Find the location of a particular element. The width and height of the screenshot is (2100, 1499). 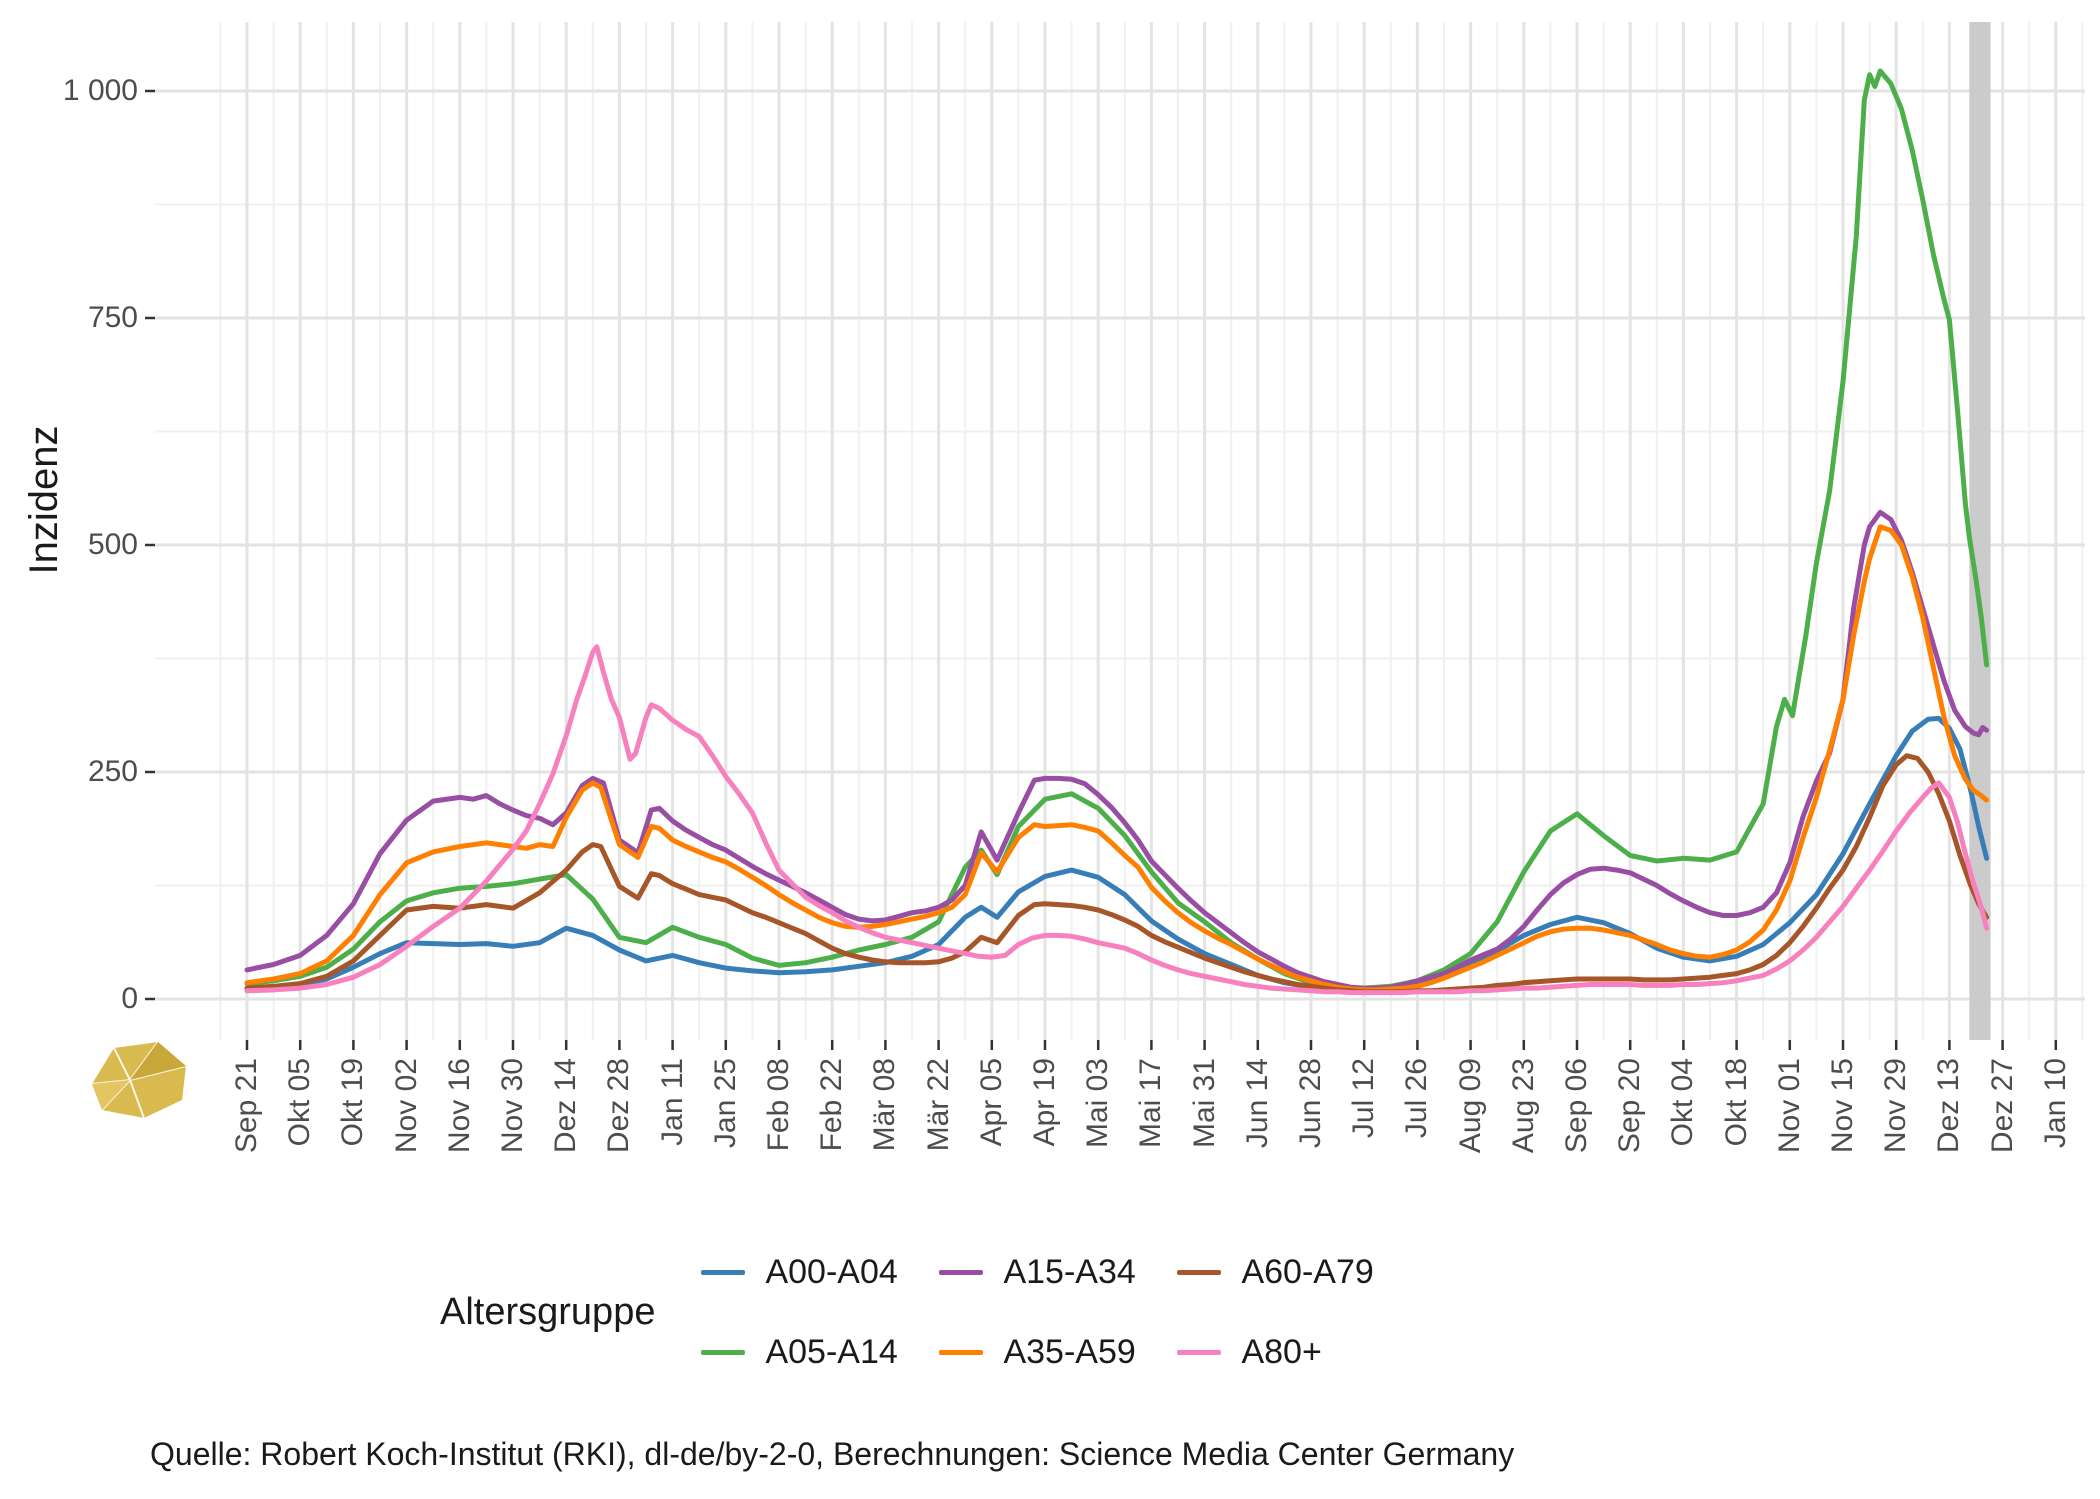

x-tick-label: Nov 16 is located at coordinates (459, 1106).